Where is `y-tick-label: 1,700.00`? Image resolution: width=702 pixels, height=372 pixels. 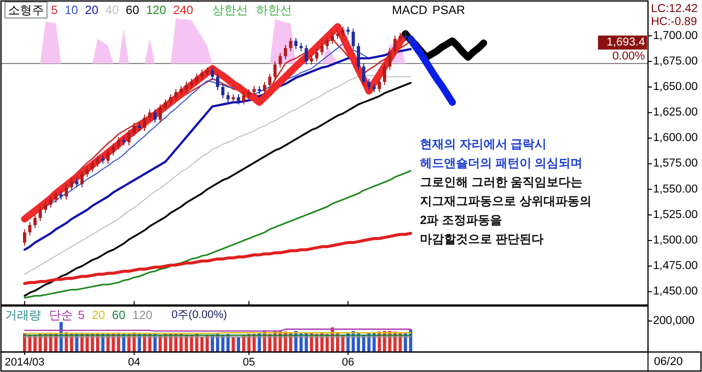 y-tick-label: 1,700.00 is located at coordinates (675, 36).